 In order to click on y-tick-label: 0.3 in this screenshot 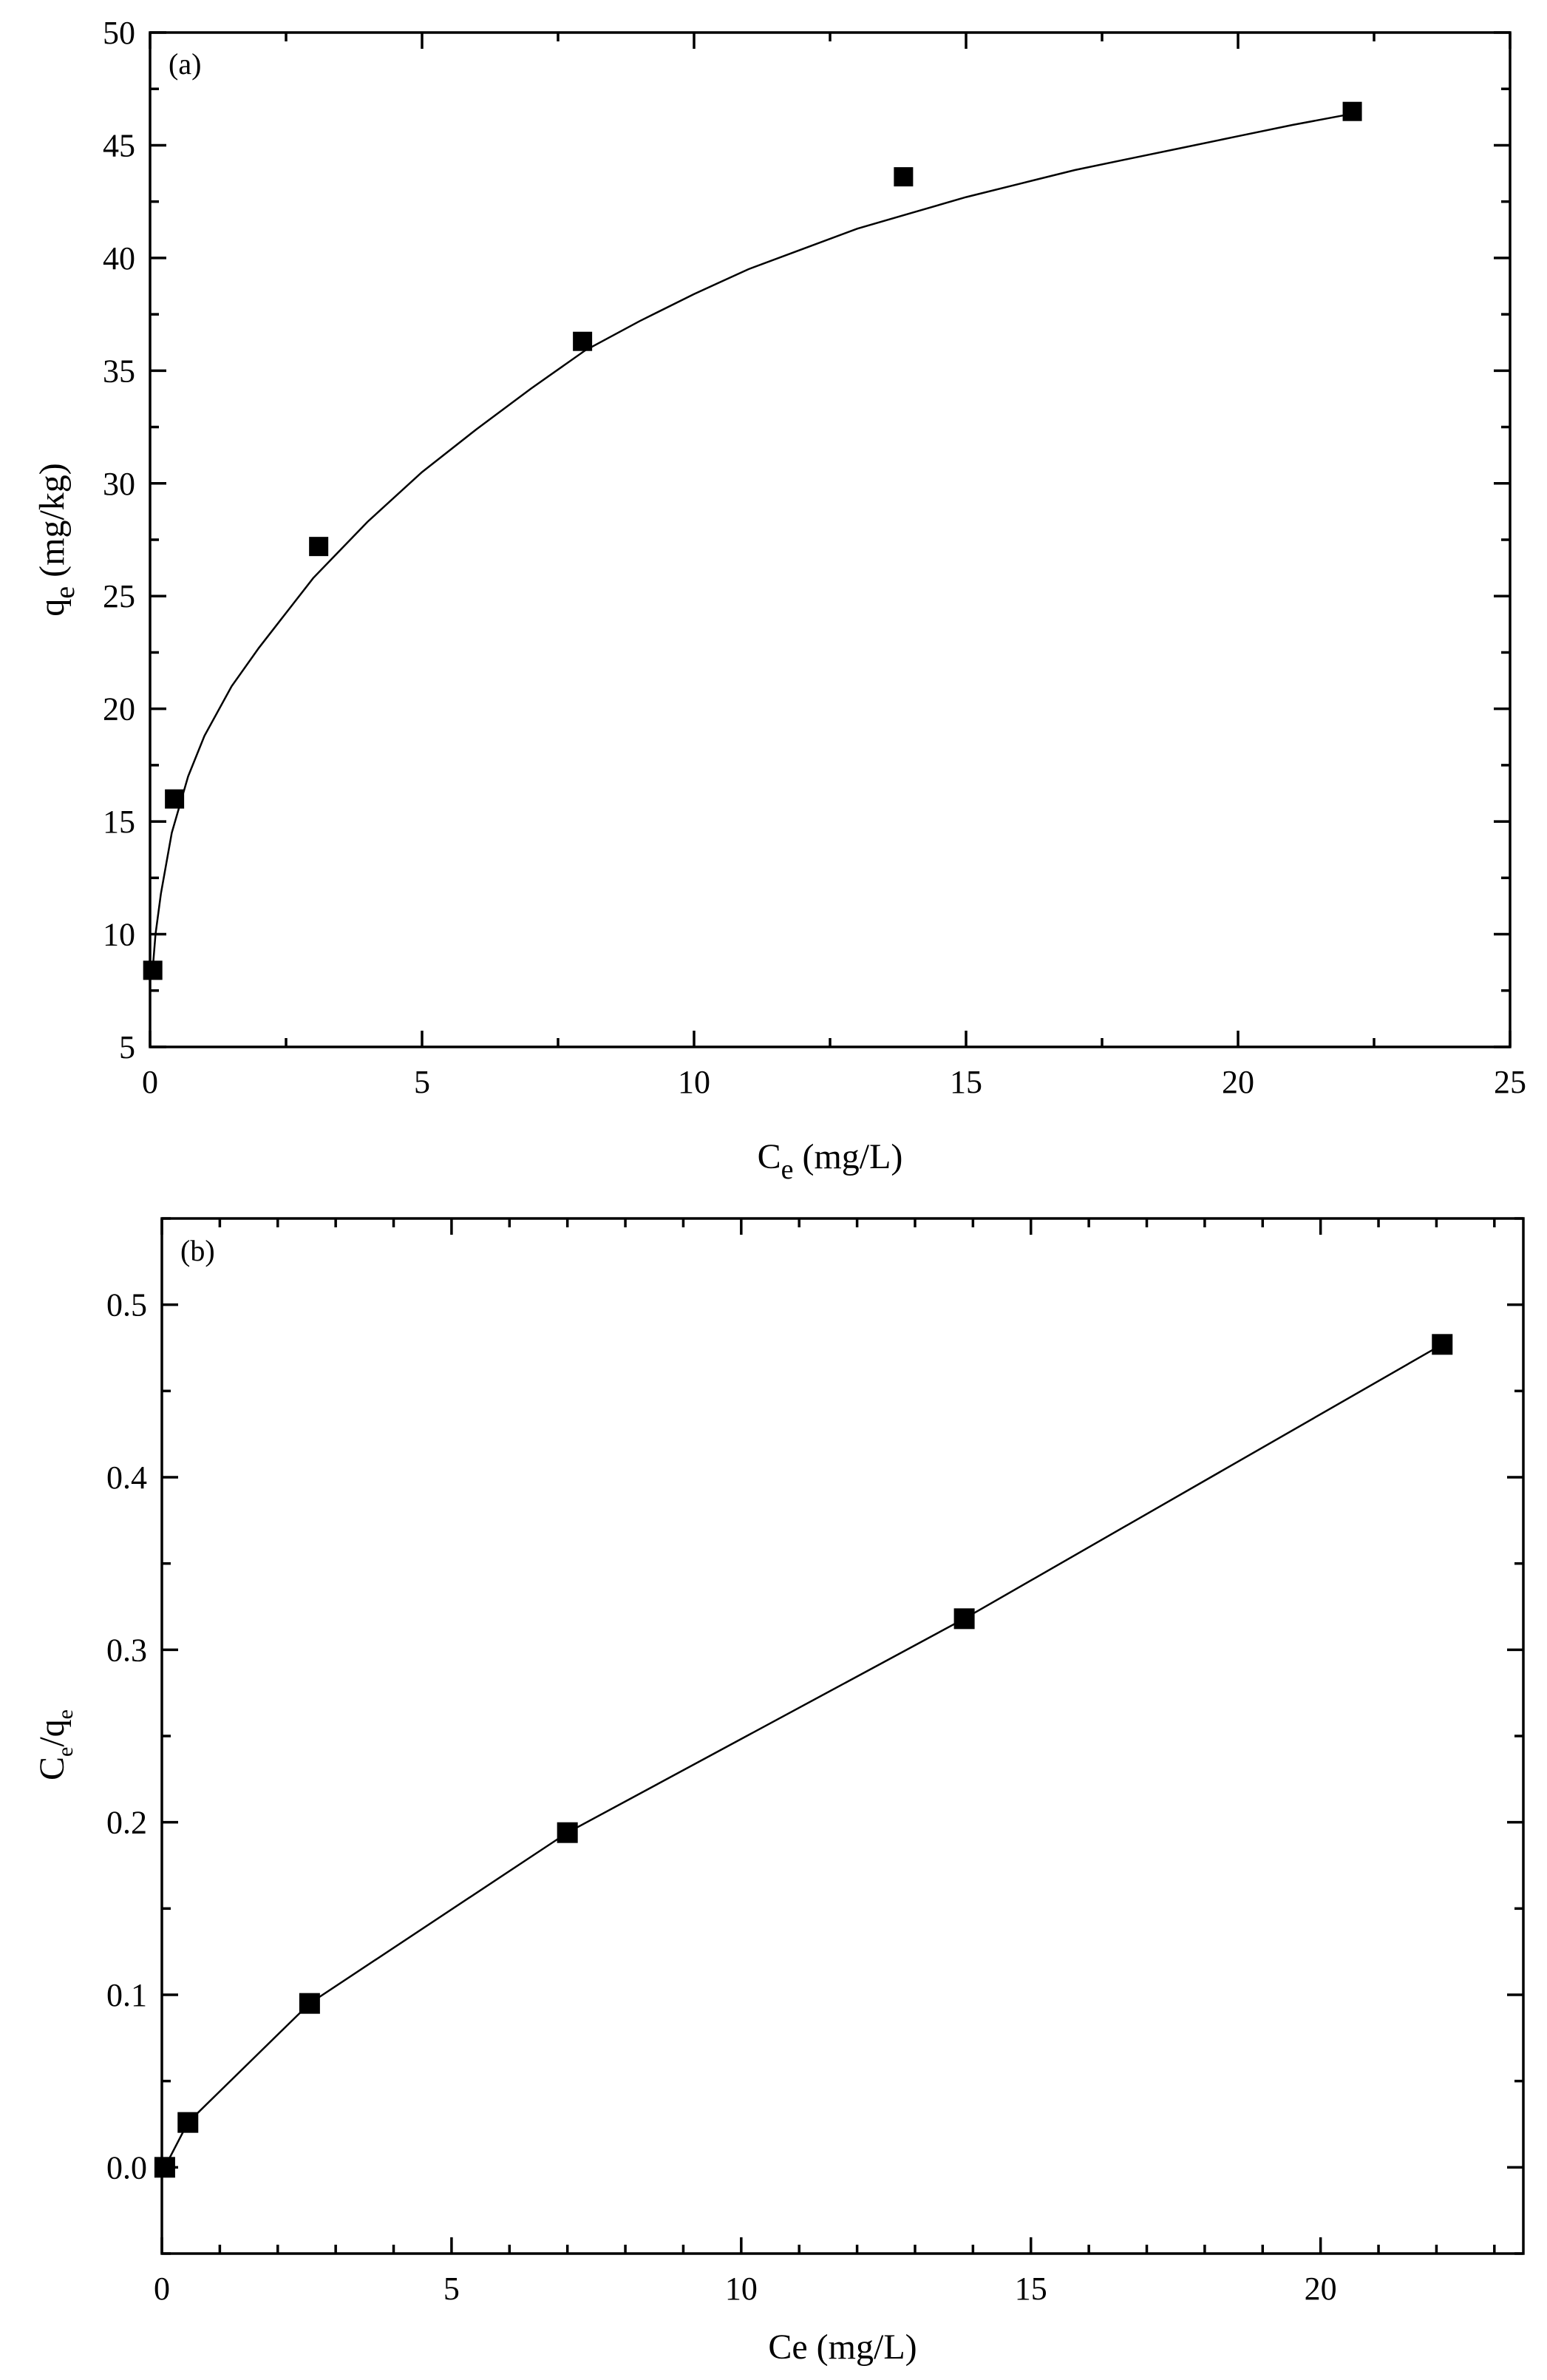, I will do `click(126, 1650)`.